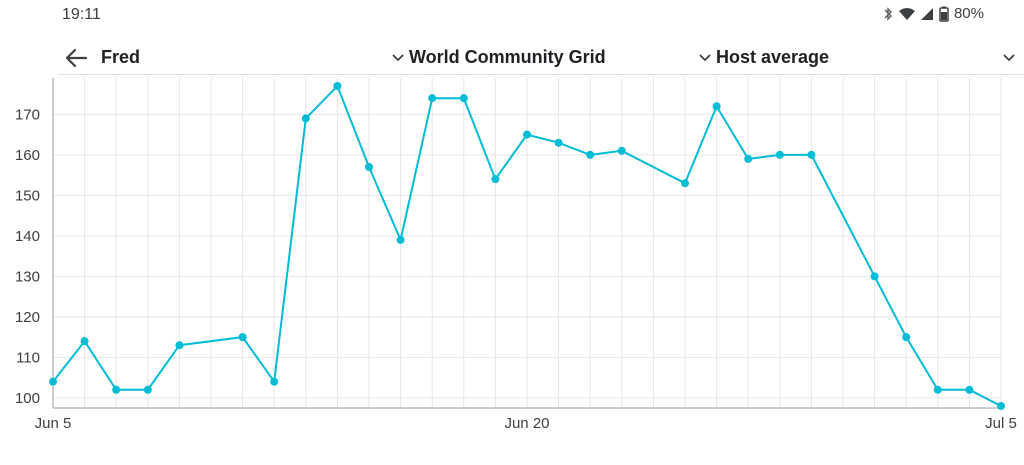 Image resolution: width=1024 pixels, height=465 pixels. What do you see at coordinates (27, 317) in the screenshot?
I see `y-tick-label: 120` at bounding box center [27, 317].